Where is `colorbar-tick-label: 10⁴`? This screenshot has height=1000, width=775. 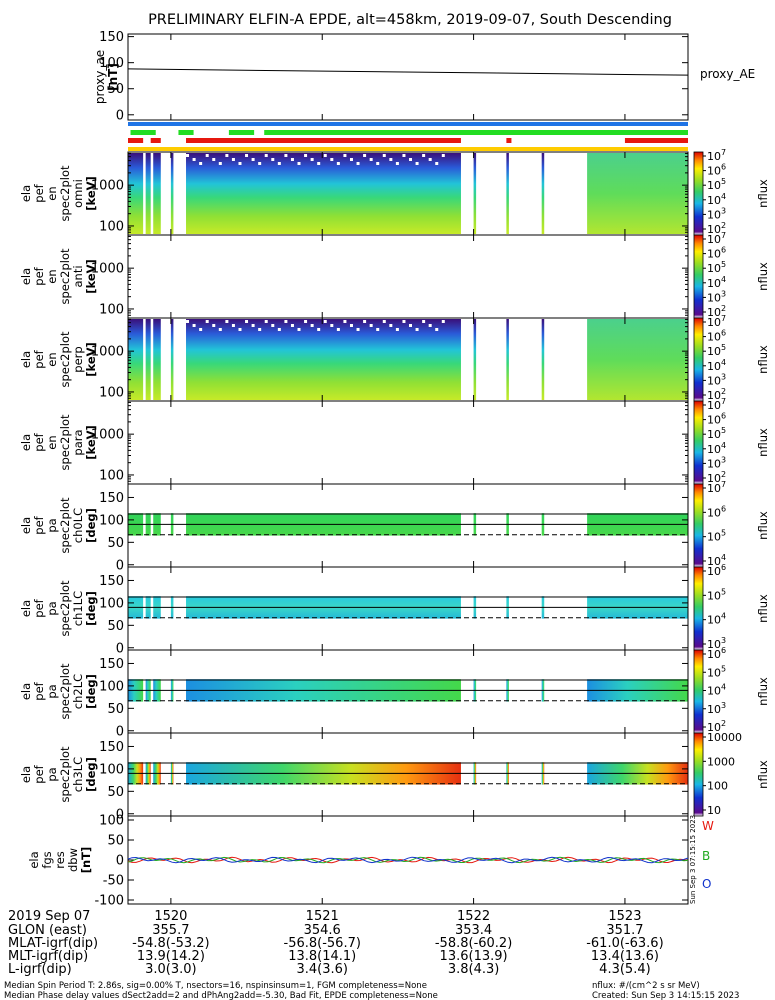
colorbar-tick-label: 10⁴ is located at coordinates (716, 282).